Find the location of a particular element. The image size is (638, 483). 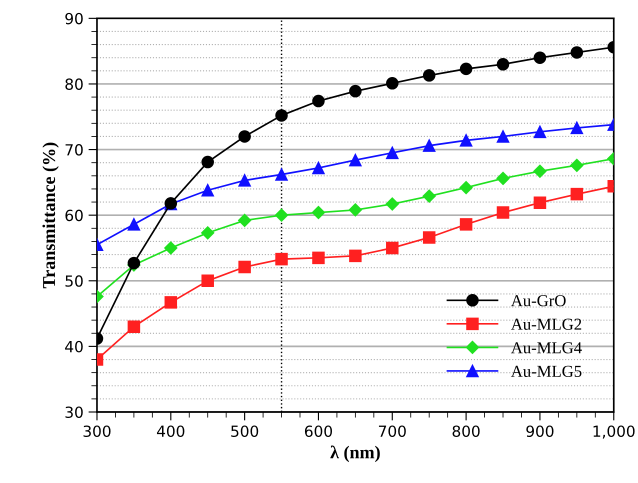

y-tick-label: 60 is located at coordinates (74, 216).